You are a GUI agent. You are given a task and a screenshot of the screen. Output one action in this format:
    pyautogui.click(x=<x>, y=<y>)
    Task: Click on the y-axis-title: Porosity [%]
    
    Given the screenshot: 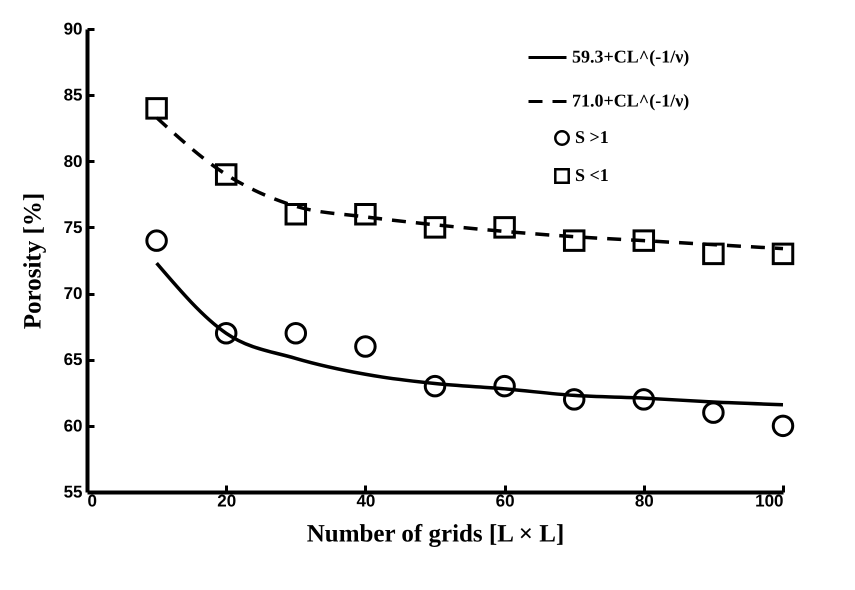 What is the action you would take?
    pyautogui.click(x=33, y=261)
    